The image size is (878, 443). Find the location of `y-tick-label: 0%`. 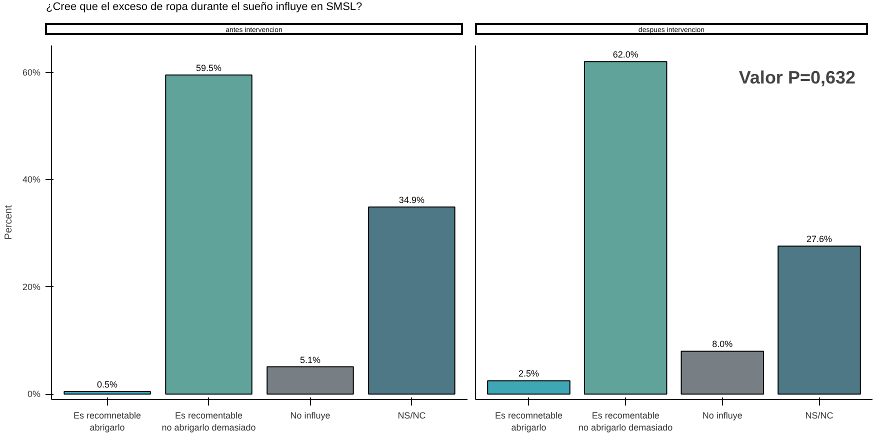

y-tick-label: 0% is located at coordinates (34, 394).